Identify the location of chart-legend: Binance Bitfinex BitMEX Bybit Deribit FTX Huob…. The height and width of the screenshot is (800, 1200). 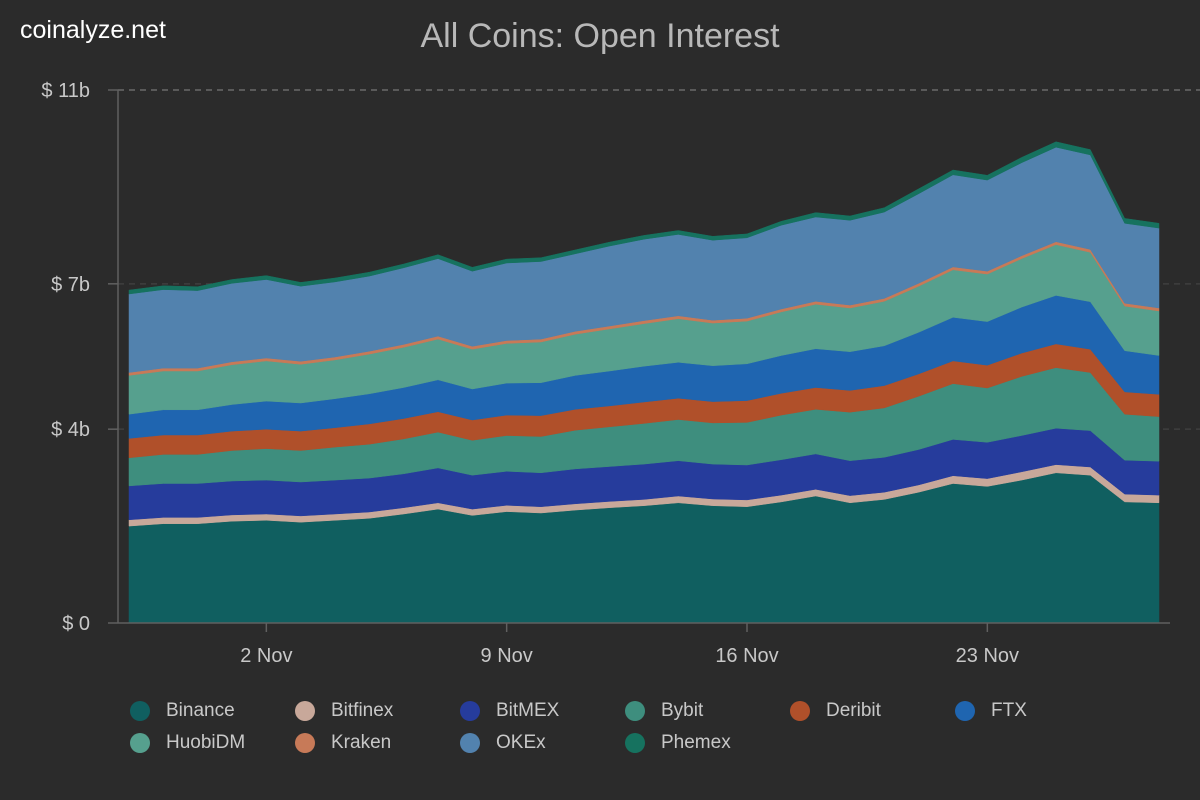
(620, 727).